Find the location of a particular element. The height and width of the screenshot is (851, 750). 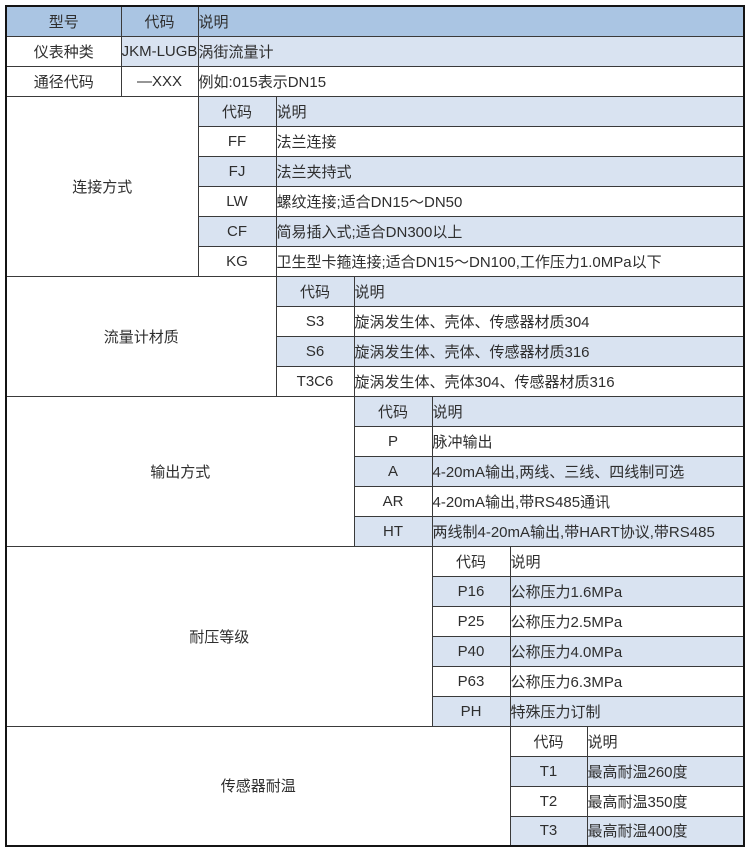

desc-cell: 例如:015表示DN15 is located at coordinates (471, 81).